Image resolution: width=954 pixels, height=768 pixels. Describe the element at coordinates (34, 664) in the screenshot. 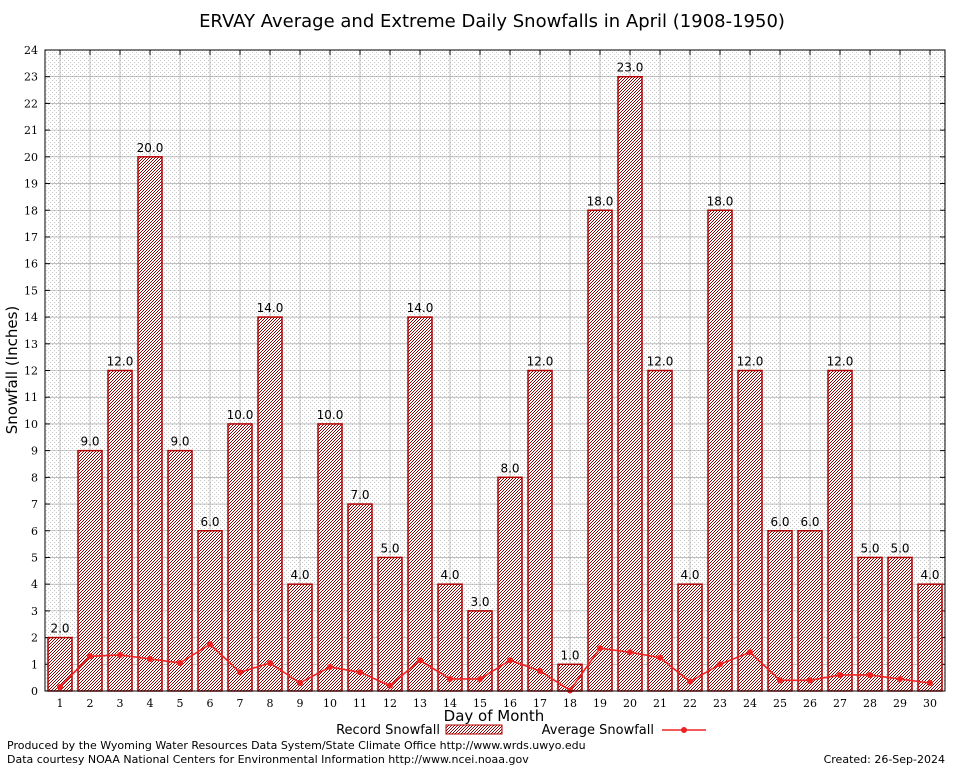

I see `y-tick-label: 1` at that location.